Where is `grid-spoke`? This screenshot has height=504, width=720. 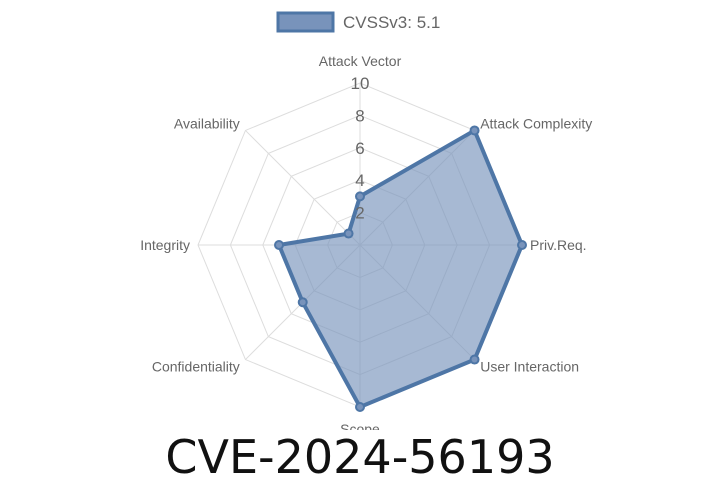 grid-spoke is located at coordinates (303, 188).